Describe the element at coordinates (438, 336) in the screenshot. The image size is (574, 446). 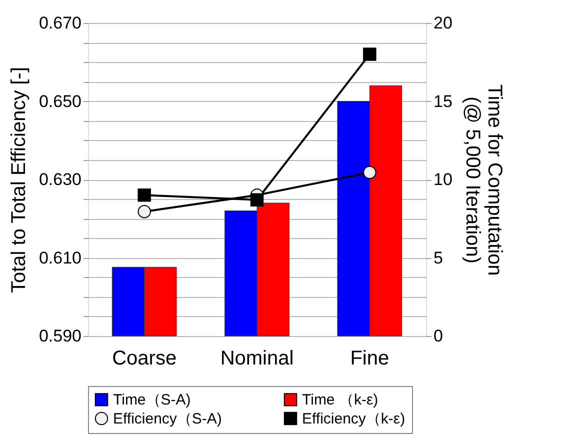
I see `y2-tick-label: 0` at that location.